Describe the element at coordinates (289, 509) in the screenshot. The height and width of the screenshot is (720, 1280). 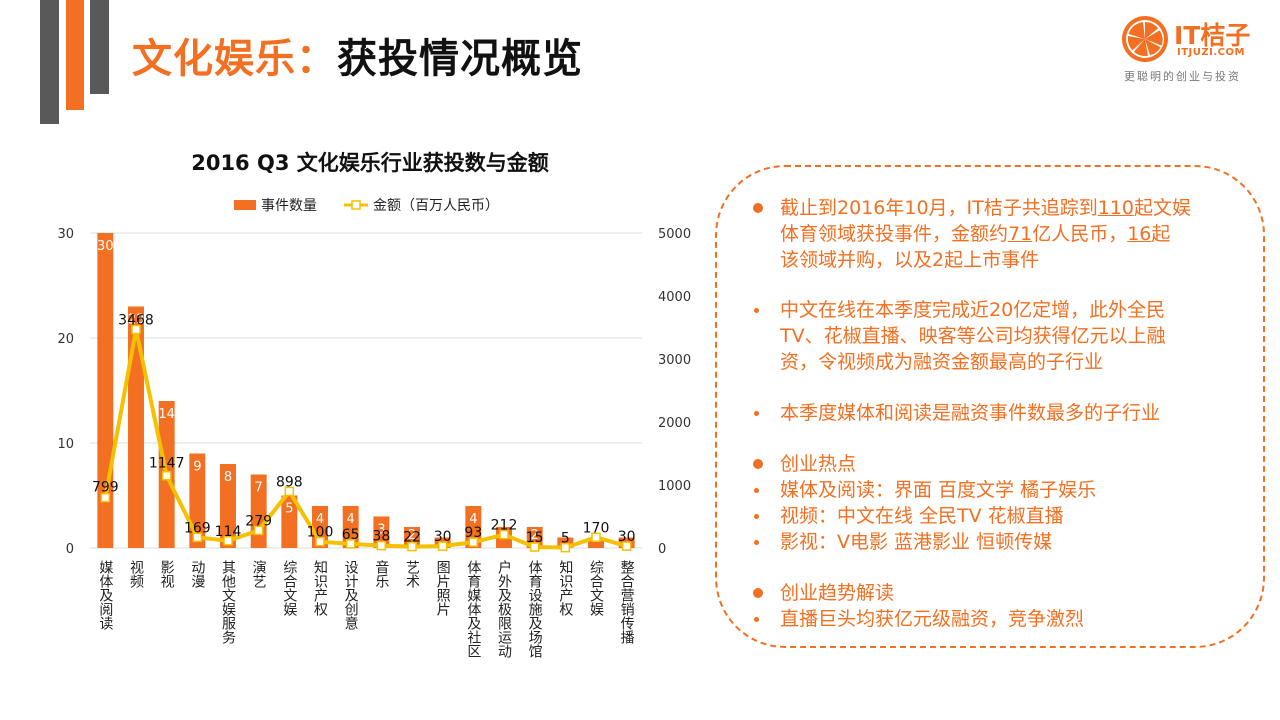
I see `bar-value-label: 5` at that location.